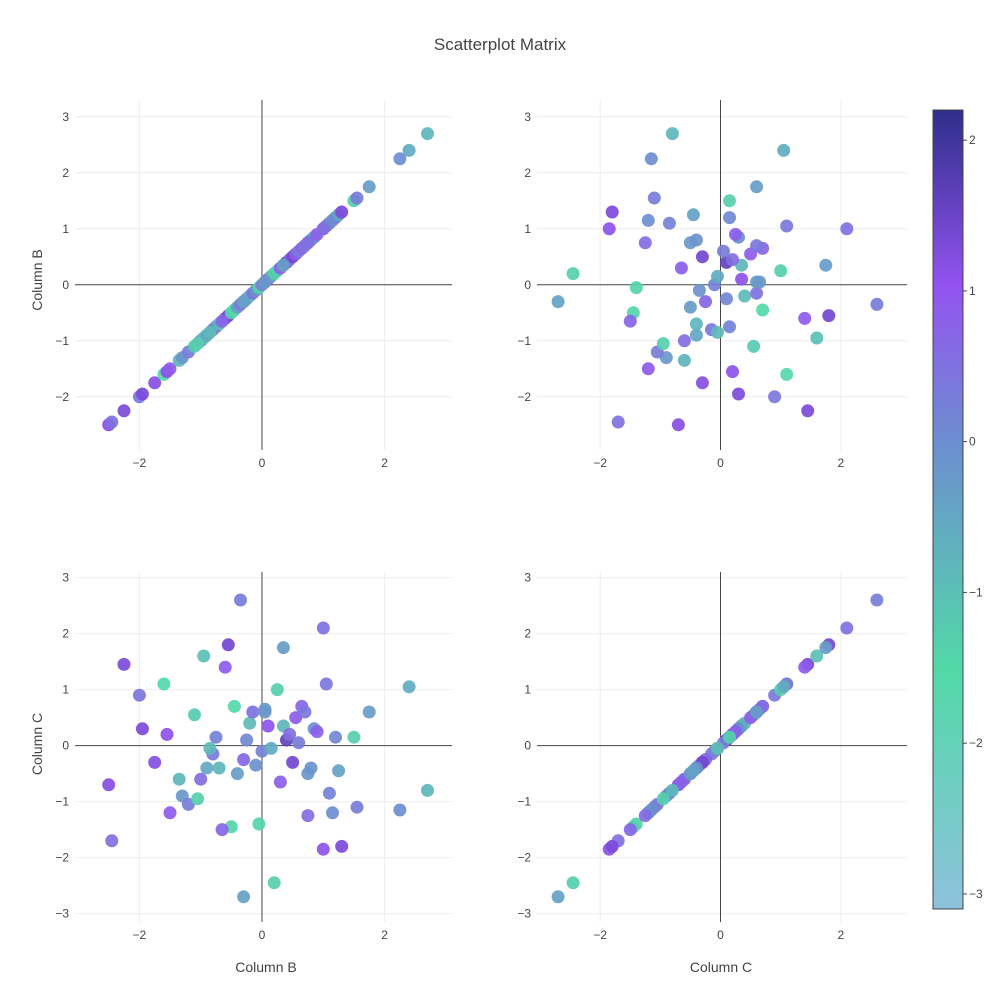 The width and height of the screenshot is (1000, 1000). What do you see at coordinates (972, 291) in the screenshot?
I see `colorbar-tick-label: 1` at bounding box center [972, 291].